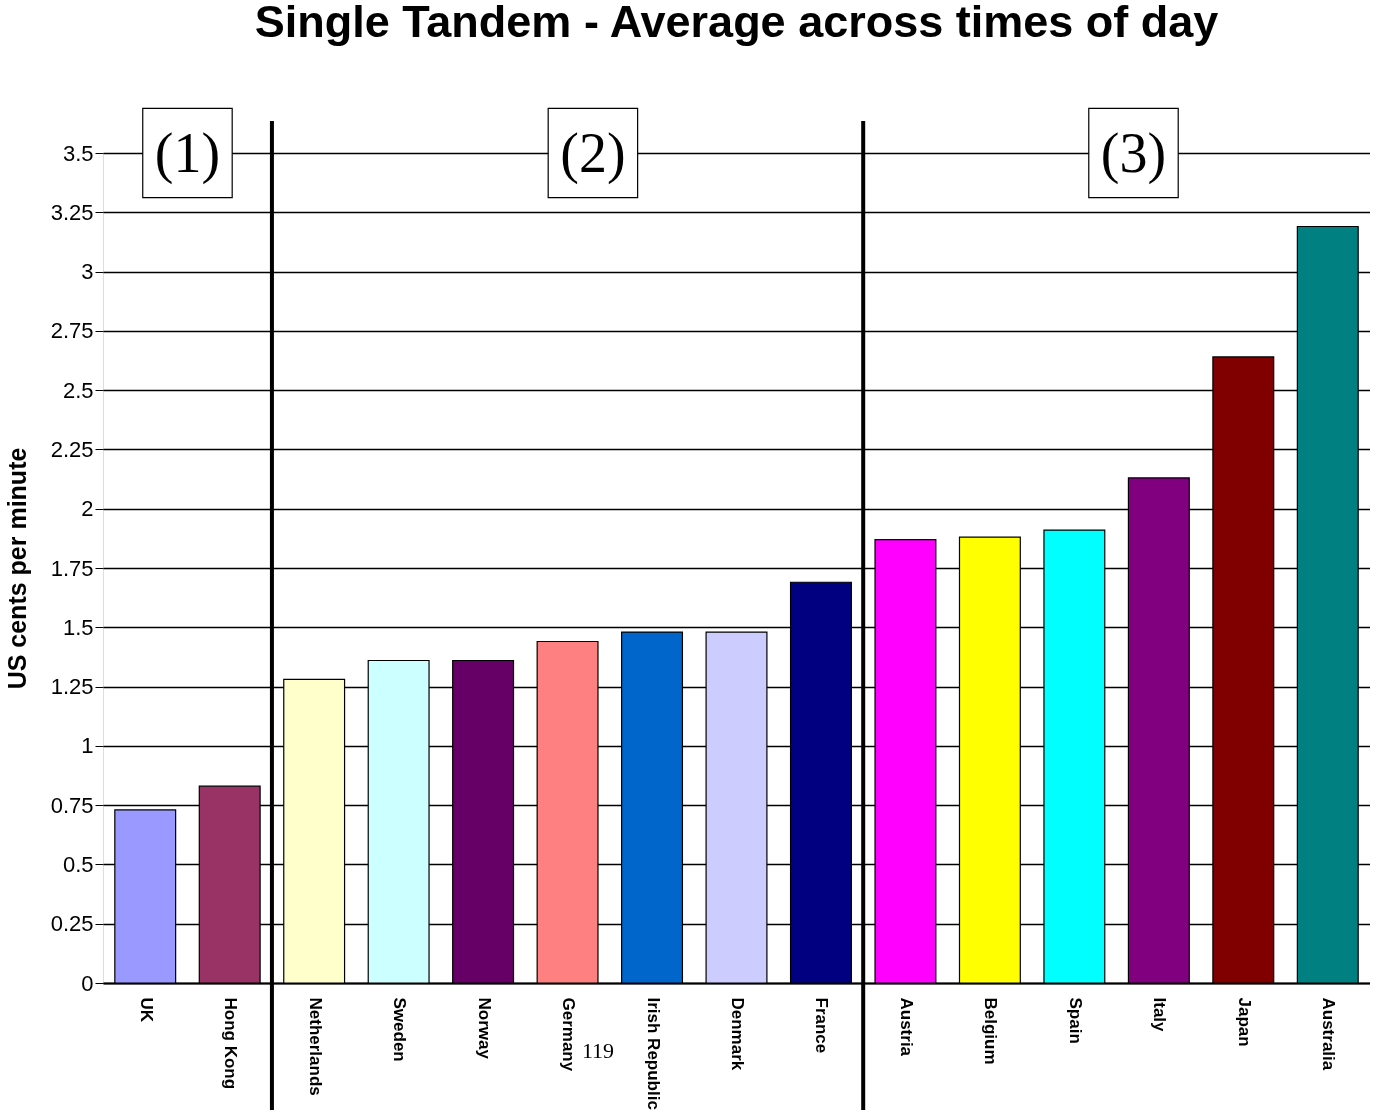 This screenshot has width=1379, height=1120. Describe the element at coordinates (736, 23) in the screenshot. I see `chart-title: Single Tandem - Average across times of day` at that location.